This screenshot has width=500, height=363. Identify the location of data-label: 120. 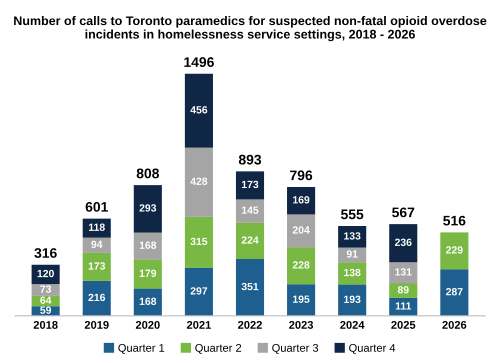
(46, 274).